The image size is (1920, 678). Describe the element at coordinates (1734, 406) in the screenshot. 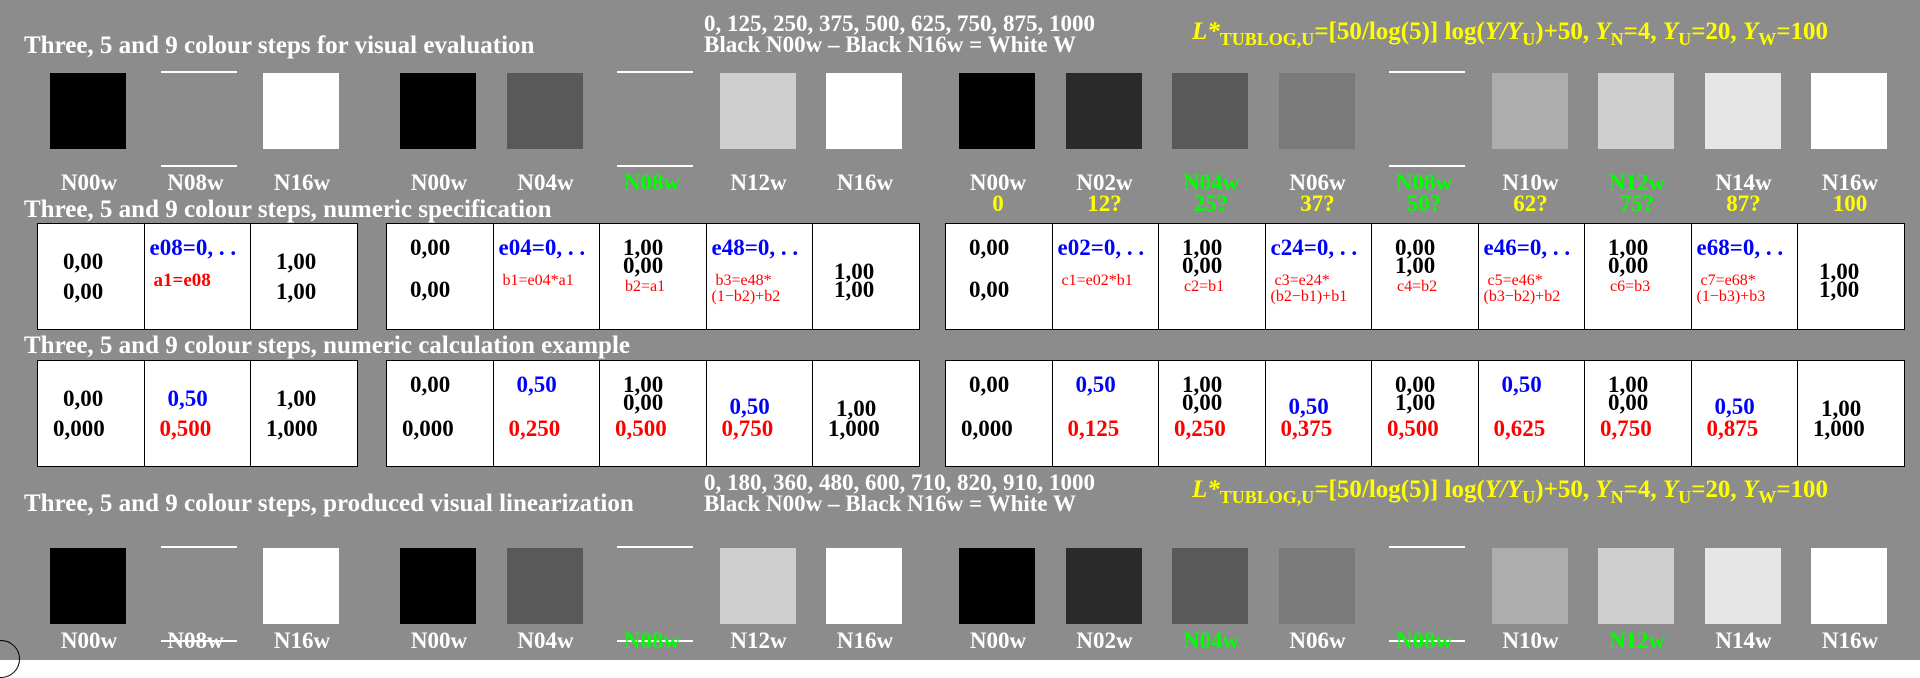

I see `calc-blue-nine-7: 0,50` at that location.